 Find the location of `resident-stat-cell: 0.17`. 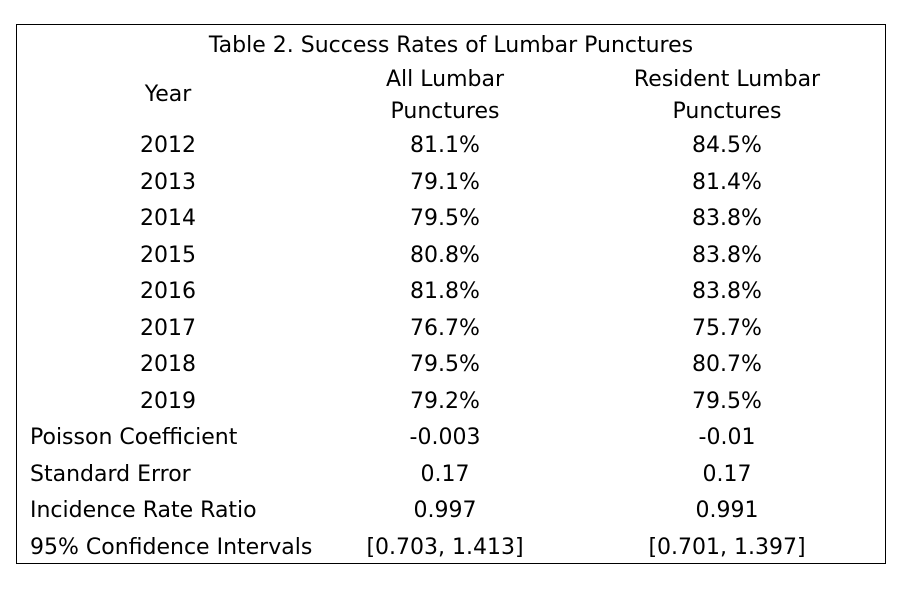

resident-stat-cell: 0.17 is located at coordinates (727, 474).